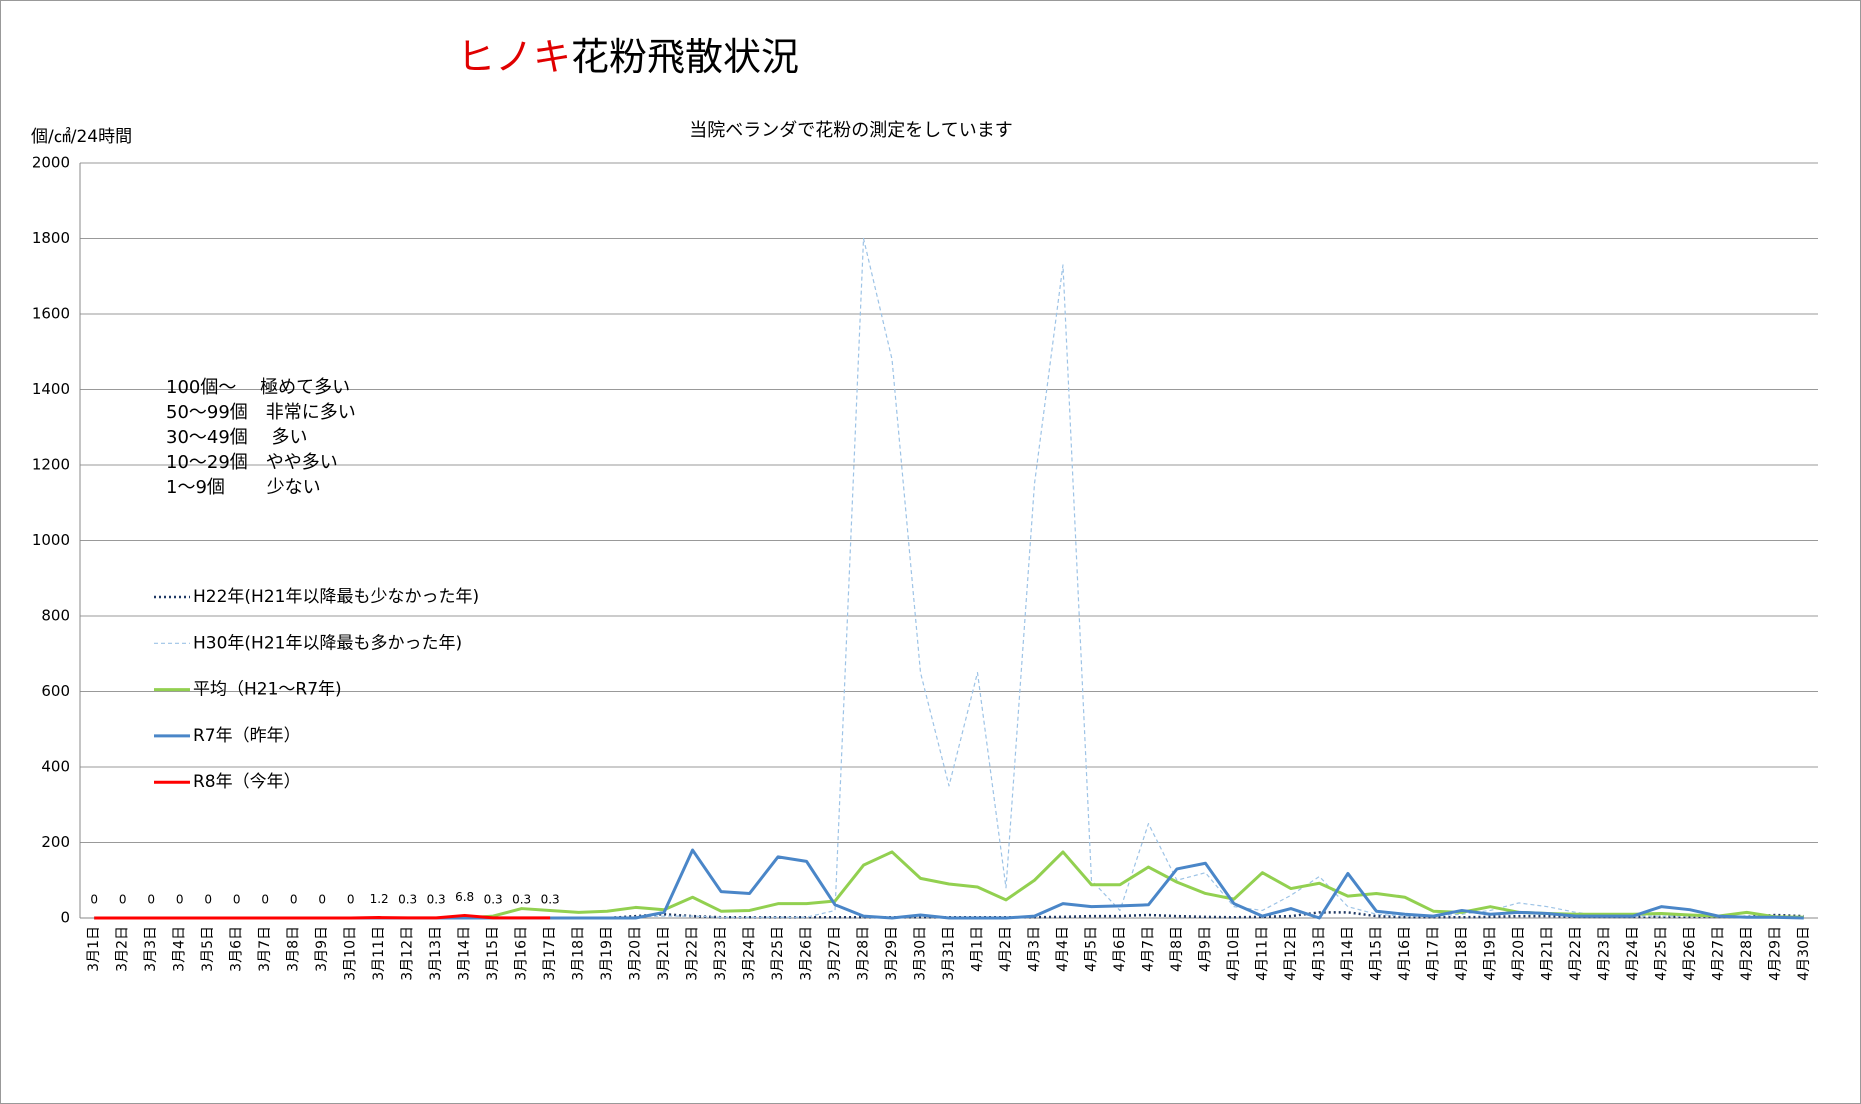  What do you see at coordinates (55, 842) in the screenshot?
I see `y-tick-label: 200` at bounding box center [55, 842].